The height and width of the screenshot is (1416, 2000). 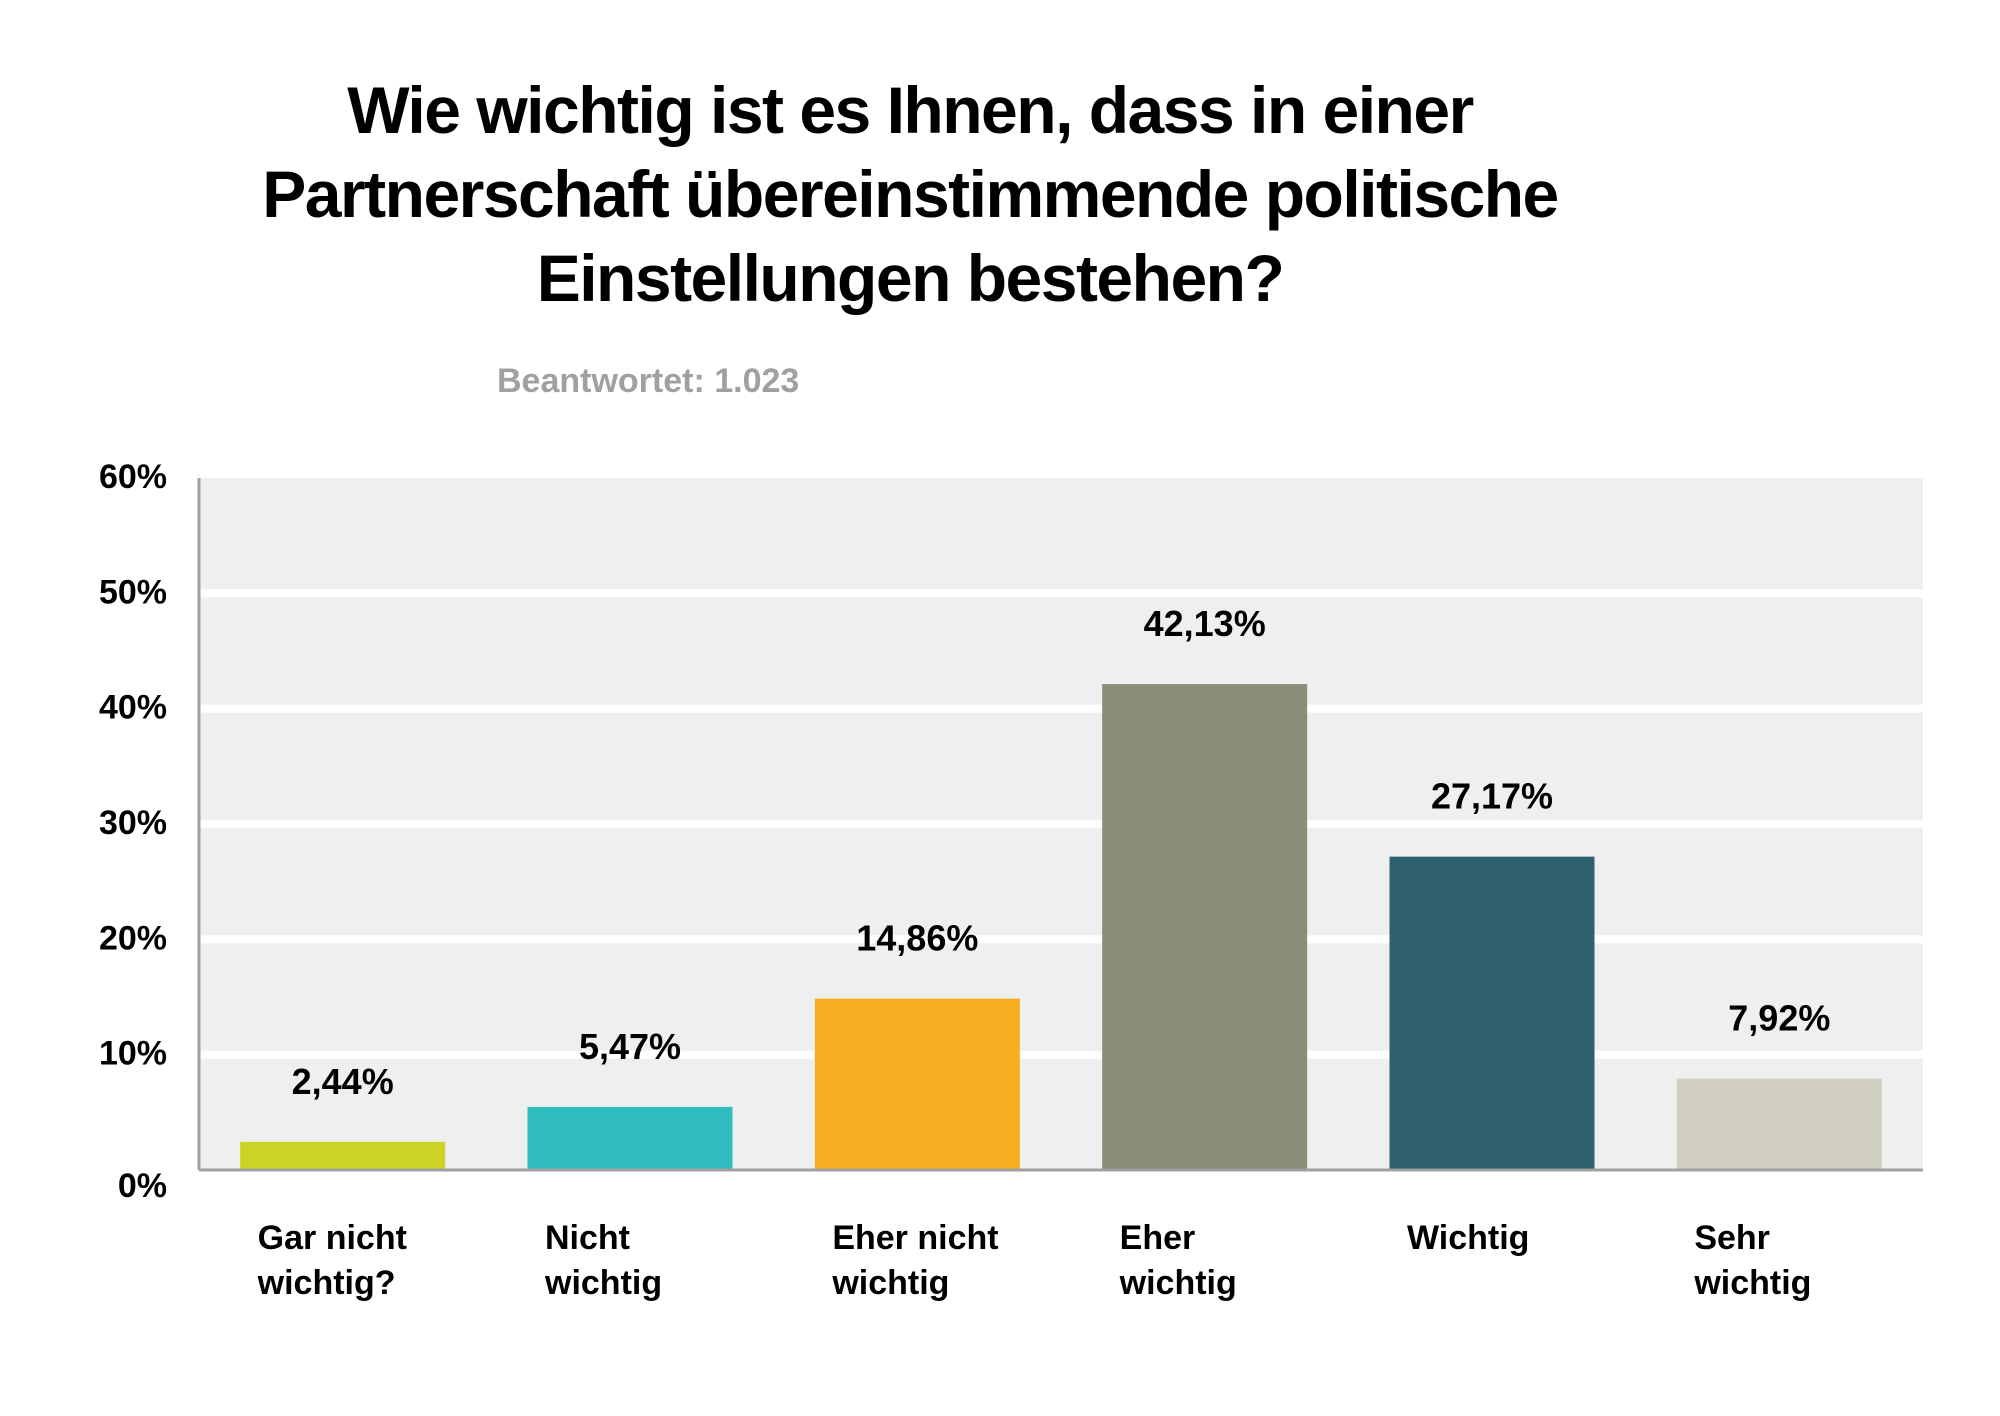 I want to click on data-label: 42,13%, so click(x=1205, y=623).